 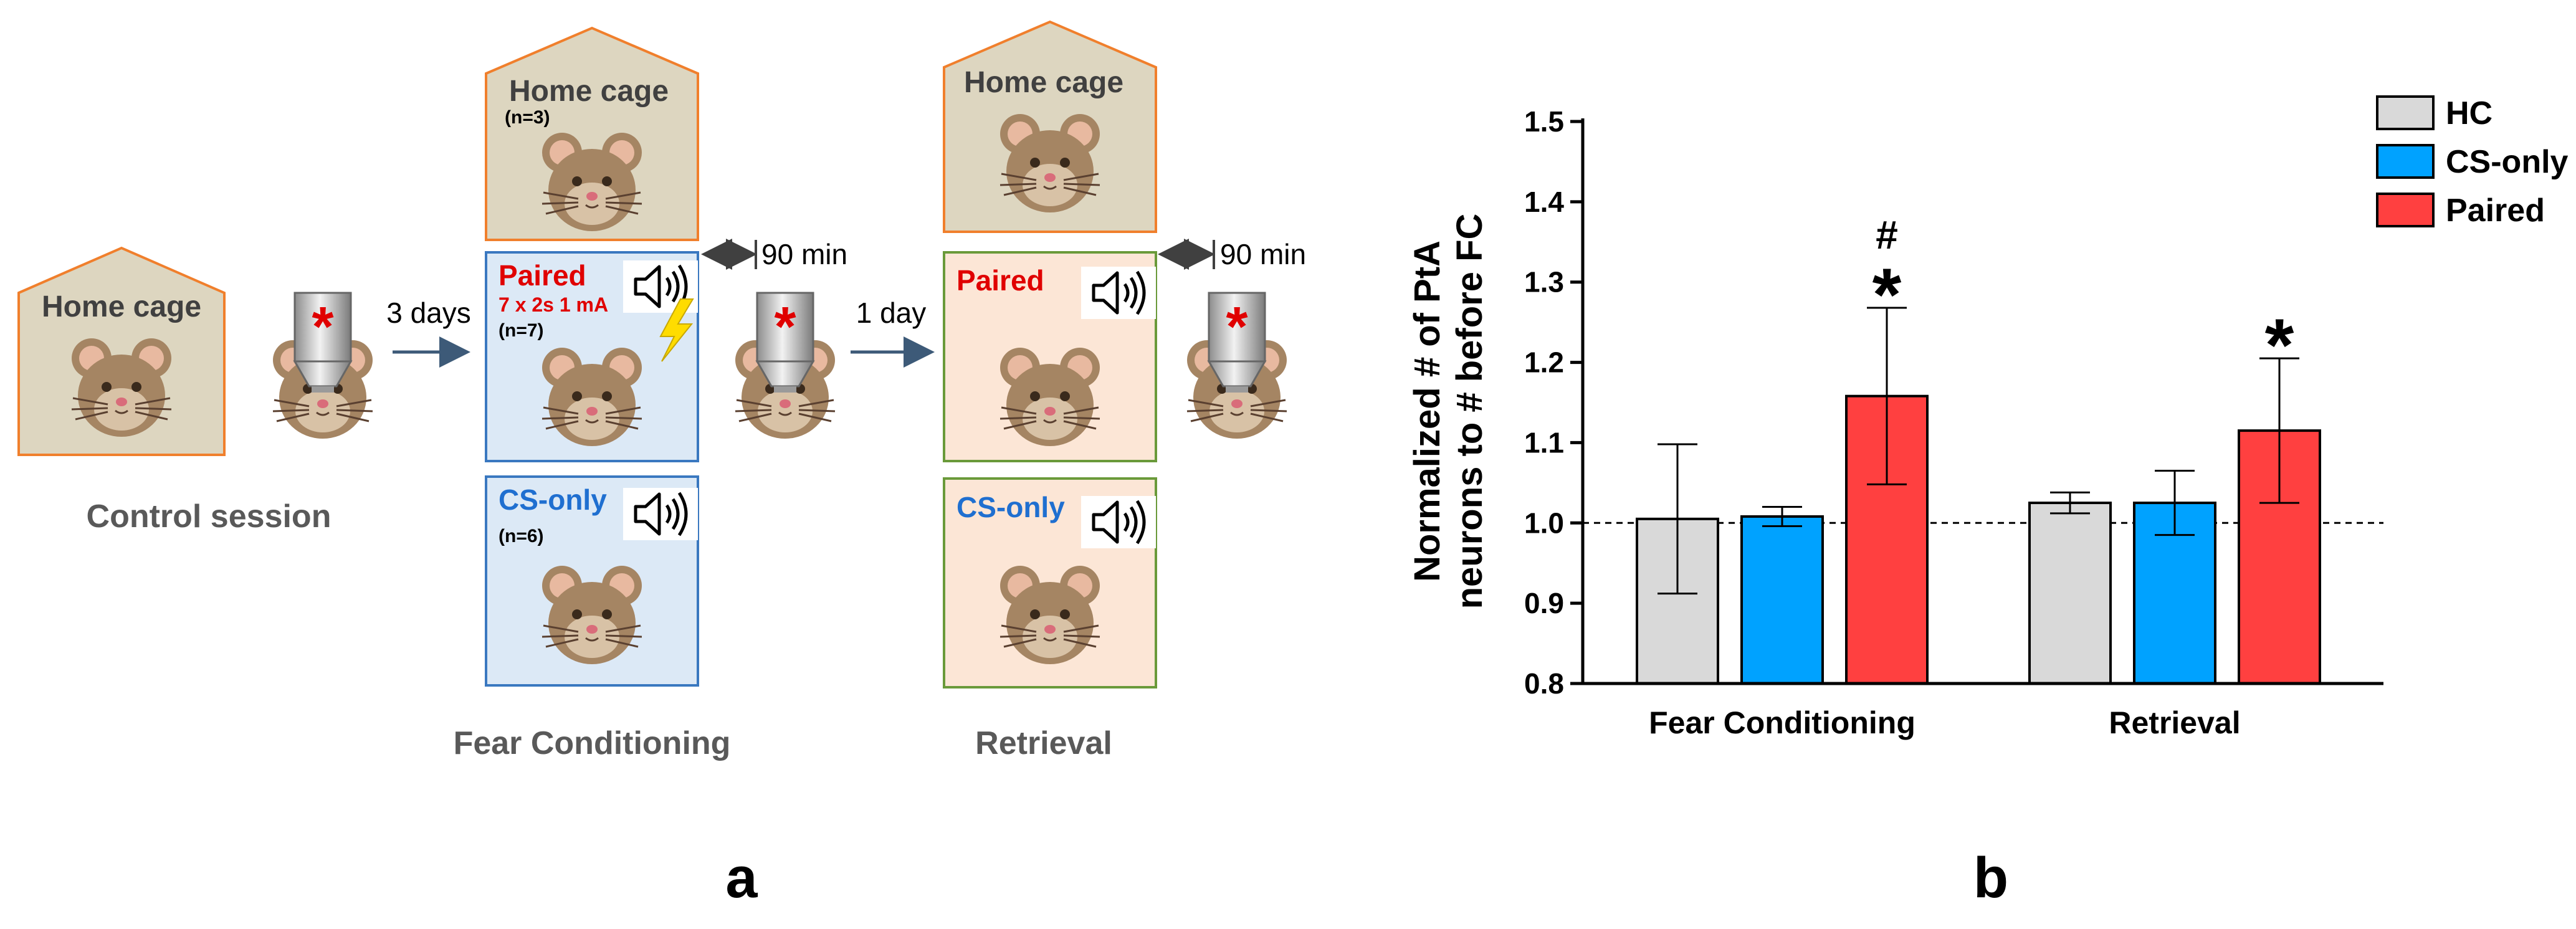 What do you see at coordinates (676, 330) in the screenshot?
I see `lightning-icon` at bounding box center [676, 330].